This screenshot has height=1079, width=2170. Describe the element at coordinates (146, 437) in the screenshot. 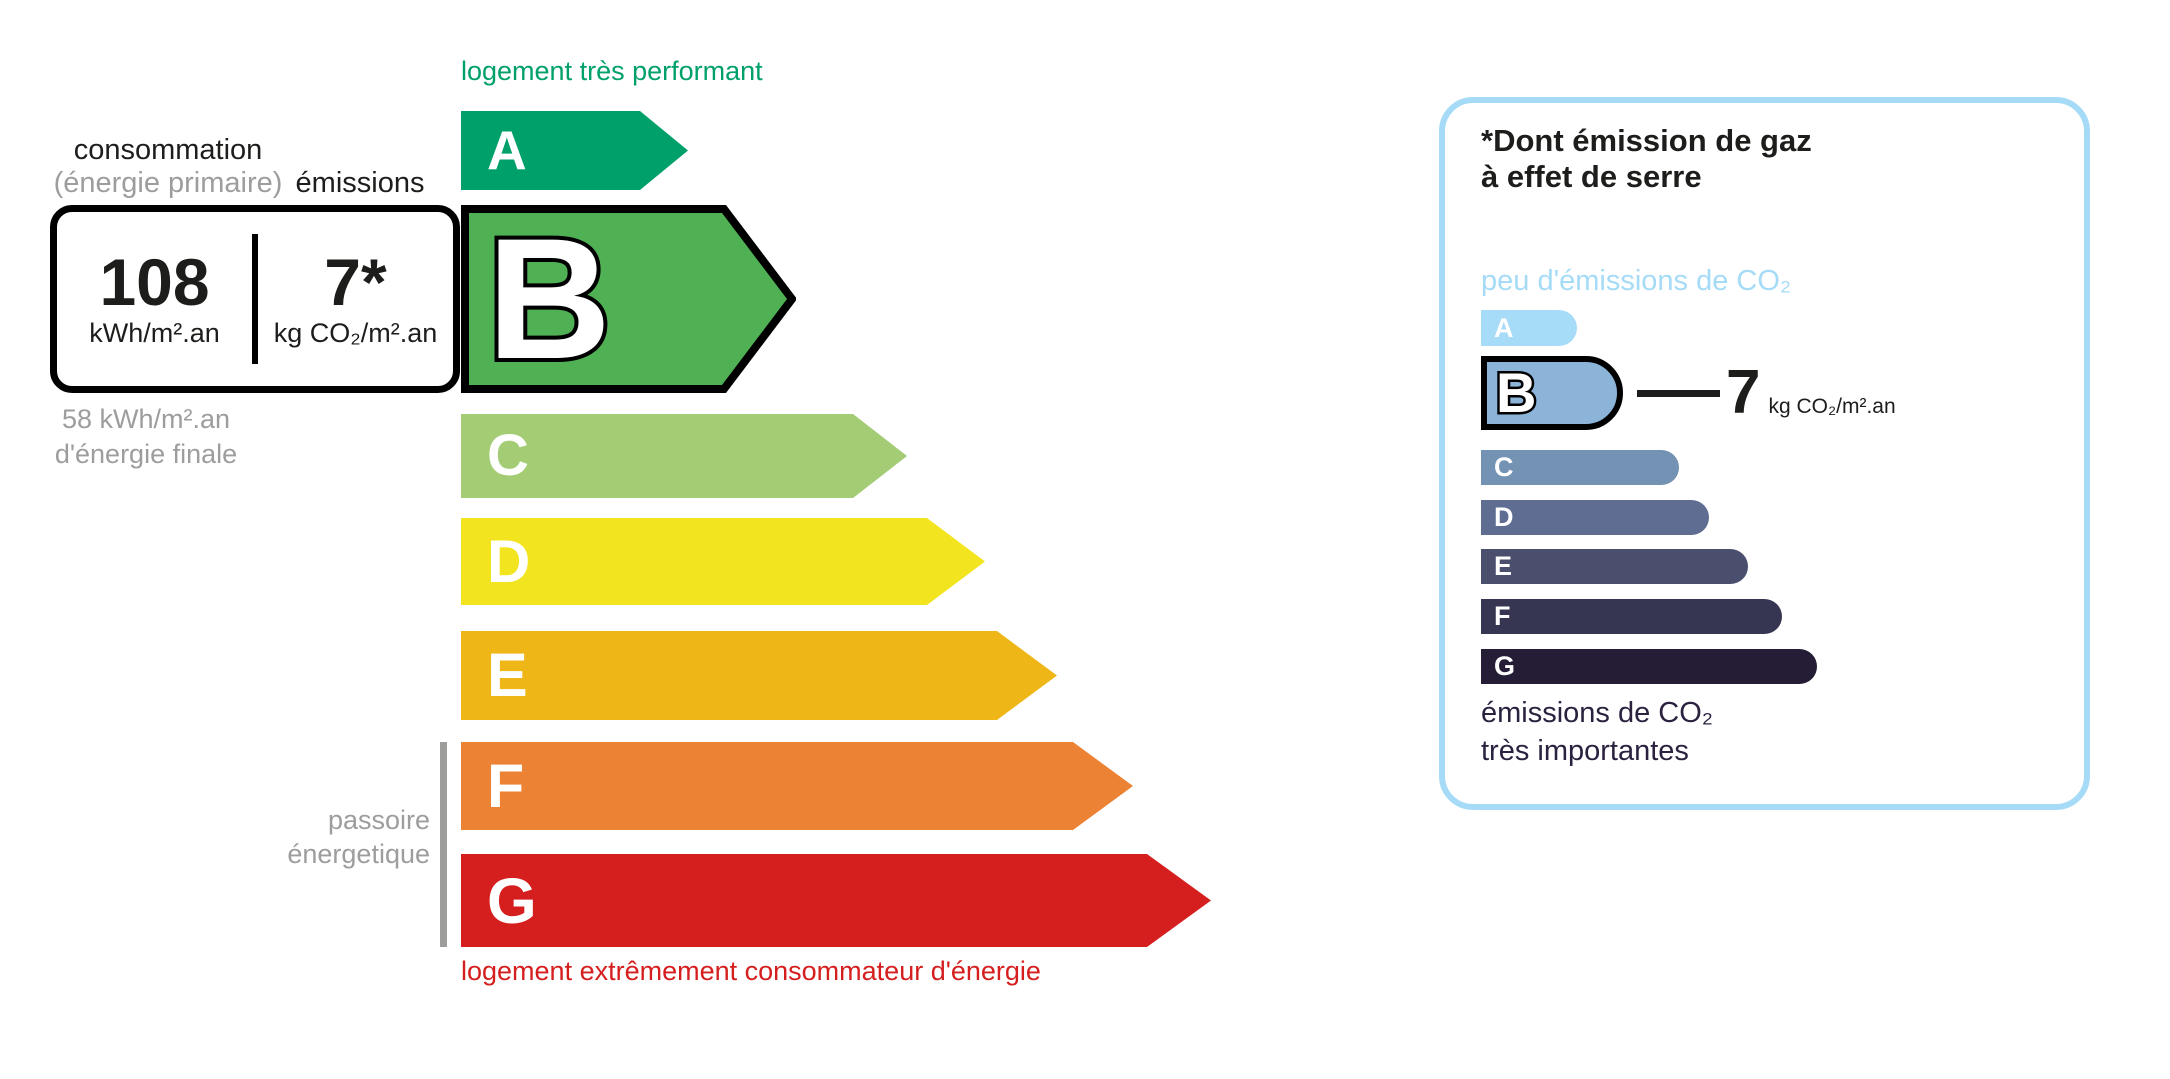

I see `final-energy-note: 58 kWh/m².an d'énergie finale` at that location.